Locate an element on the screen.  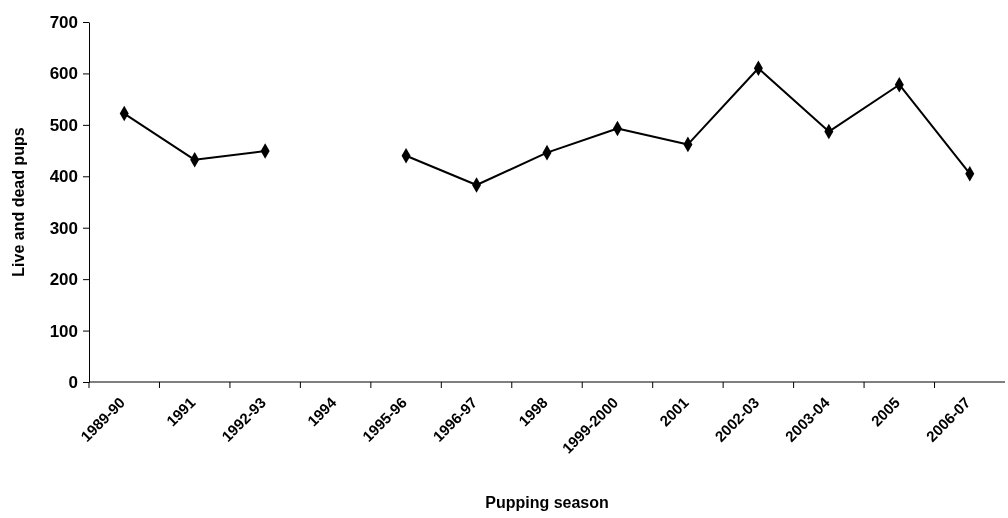
y-tick-label: 700 is located at coordinates (63, 22).